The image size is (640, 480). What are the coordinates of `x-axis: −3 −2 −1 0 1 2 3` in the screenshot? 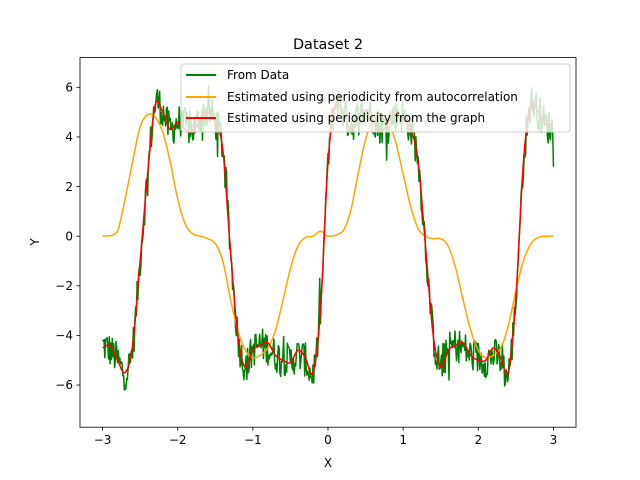 It's located at (326, 437).